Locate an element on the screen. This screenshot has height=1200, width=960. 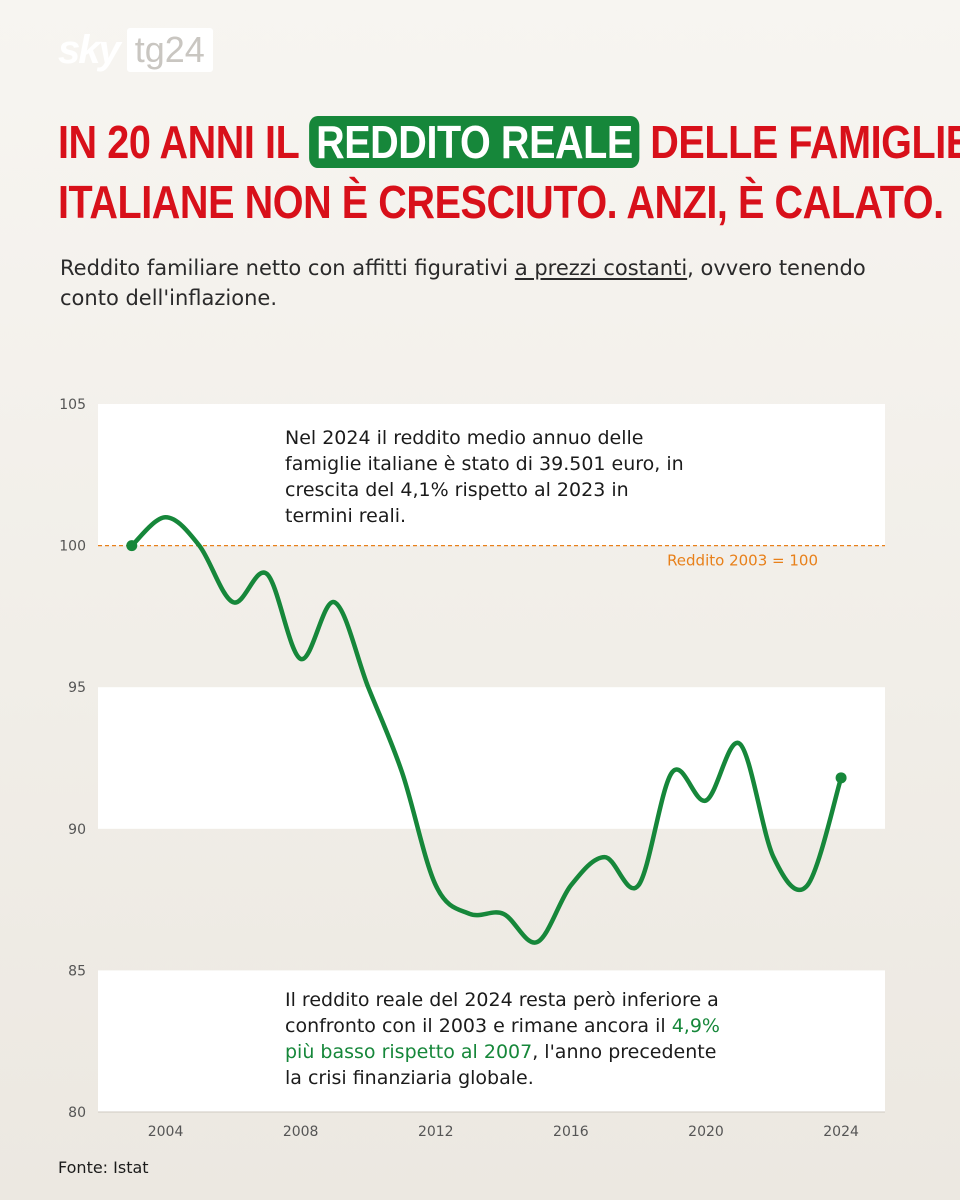
x-tick-label: 2020 is located at coordinates (706, 1132).